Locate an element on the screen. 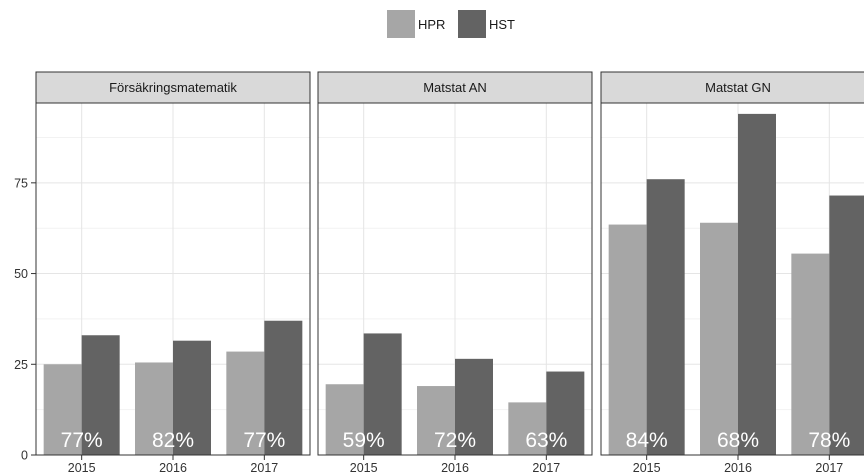 The width and height of the screenshot is (864, 475). legend-label-hpr: HPR is located at coordinates (431, 24).